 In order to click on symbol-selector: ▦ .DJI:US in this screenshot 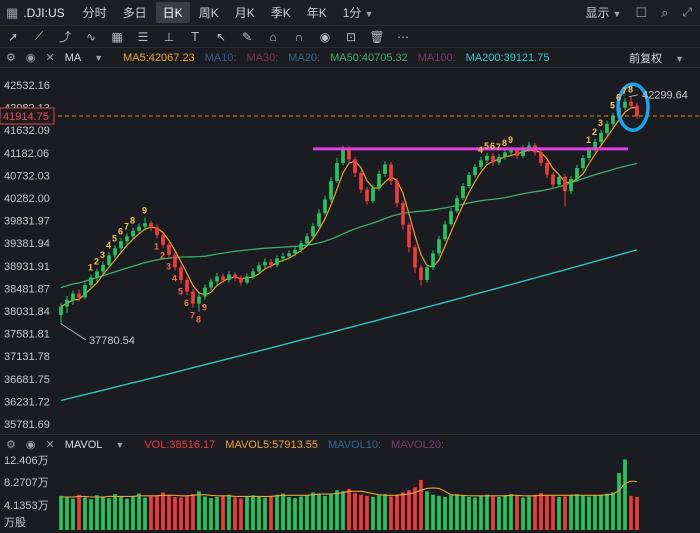, I will do `click(37, 13)`.